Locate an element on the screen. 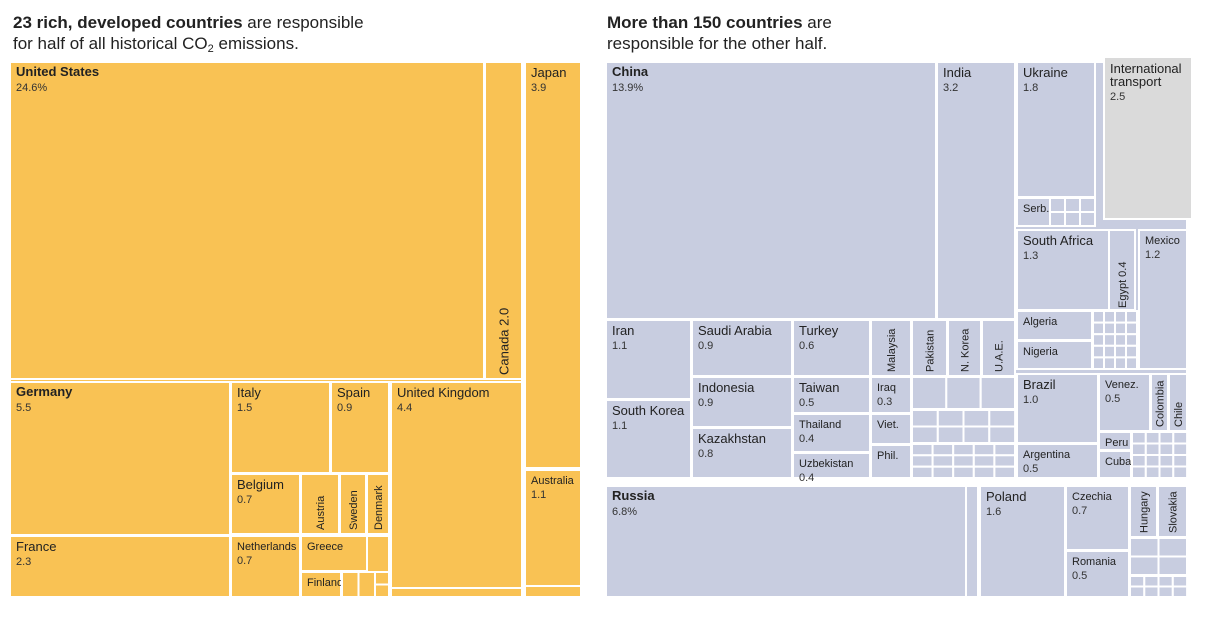 The image size is (1207, 627). oth-iran-label: Iran is located at coordinates (623, 330).